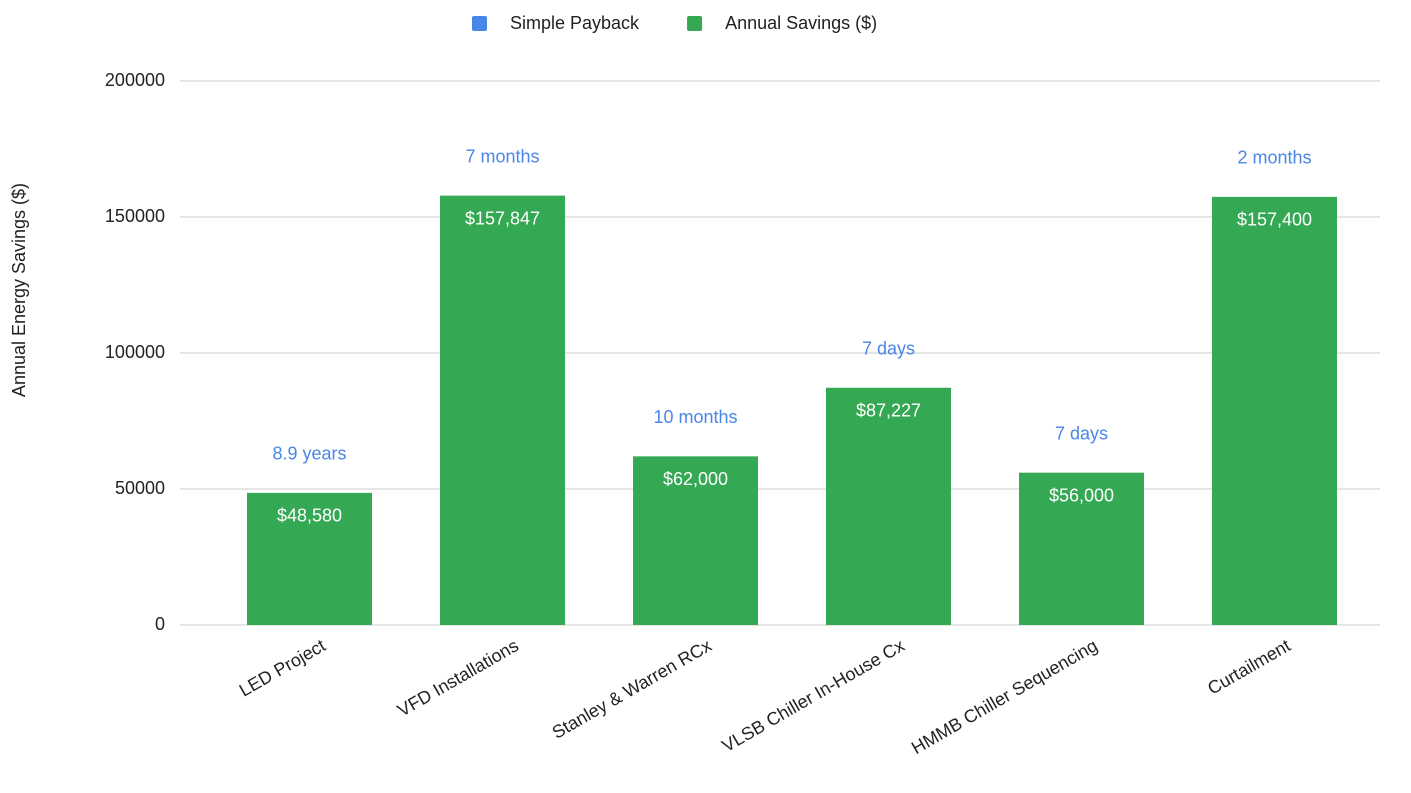 This screenshot has width=1411, height=793. Describe the element at coordinates (282, 667) in the screenshot. I see `x-tick-label: LED Project` at that location.